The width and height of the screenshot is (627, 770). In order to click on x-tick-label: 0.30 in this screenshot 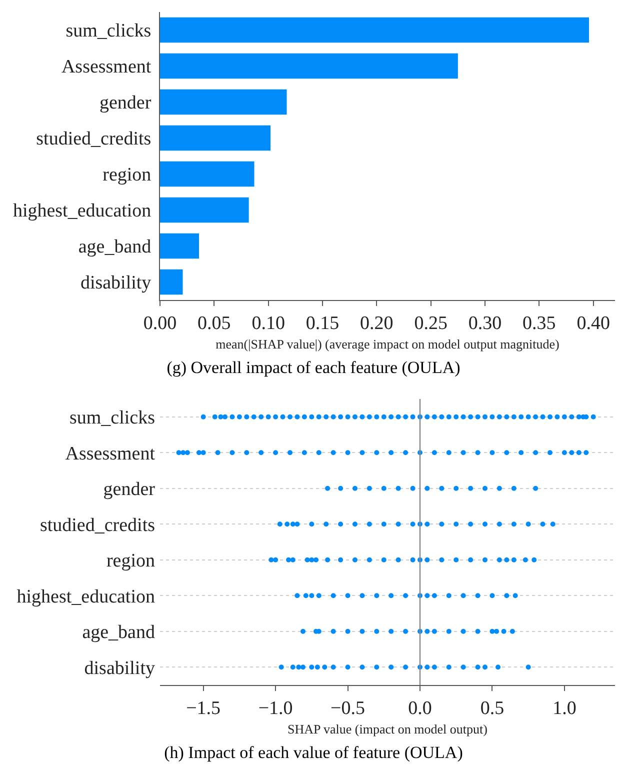, I will do `click(485, 323)`.